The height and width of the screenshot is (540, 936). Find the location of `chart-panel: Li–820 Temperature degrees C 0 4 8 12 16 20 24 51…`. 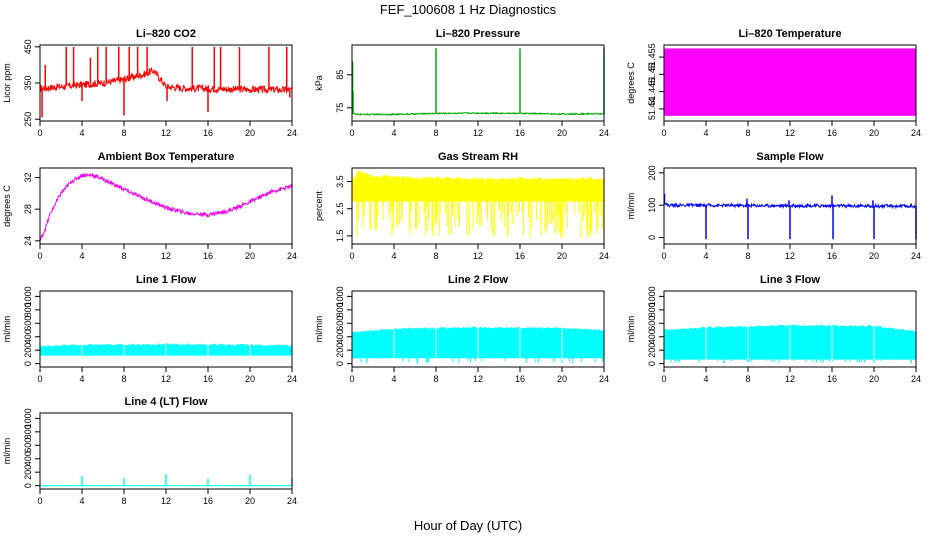

chart-panel: Li–820 Temperature degrees C 0 4 8 12 16 20 24 51… is located at coordinates (773, 83).